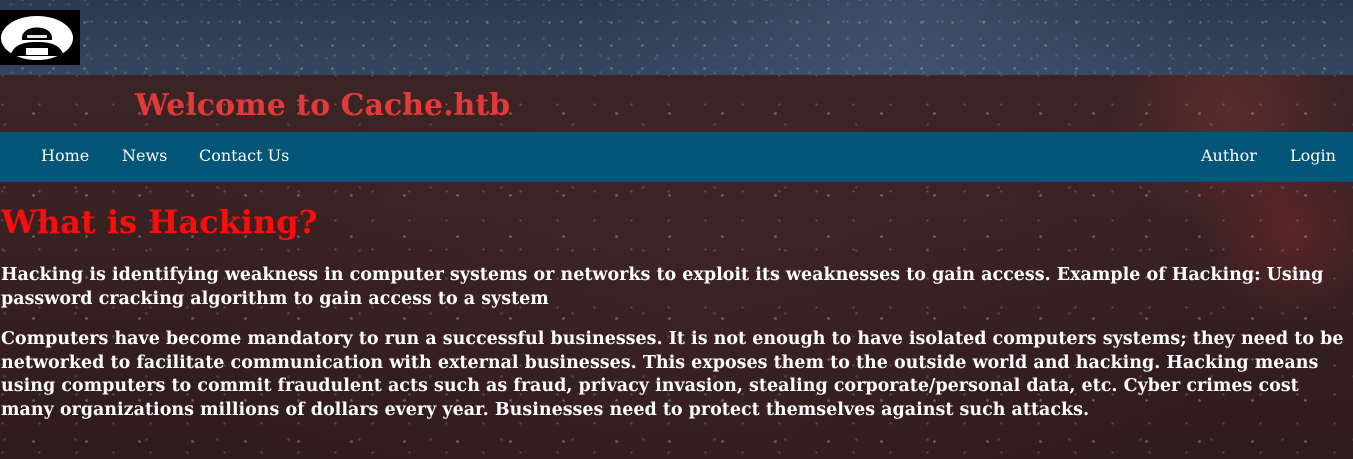 The width and height of the screenshot is (1353, 459). Describe the element at coordinates (323, 105) in the screenshot. I see `site-title: Welcome to Cache.htb` at that location.